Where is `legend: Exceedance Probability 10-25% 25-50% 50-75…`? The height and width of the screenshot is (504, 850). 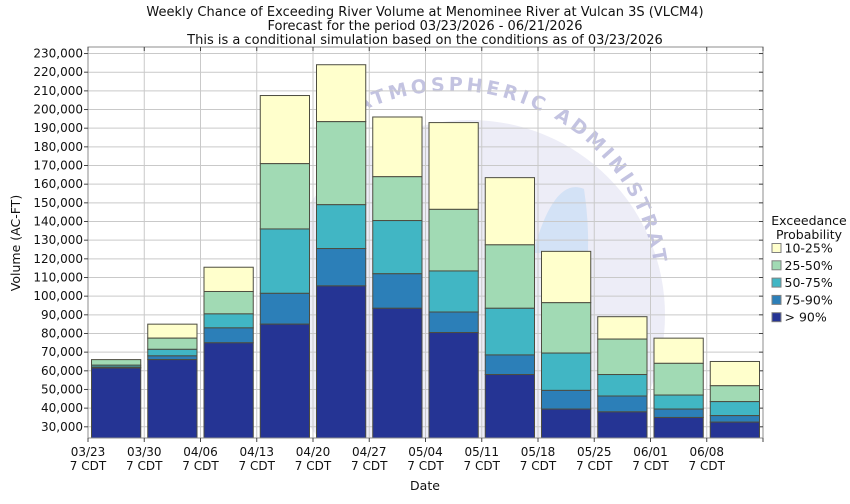
legend: Exceedance Probability 10-25% 25-50% 50-75… is located at coordinates (809, 269).